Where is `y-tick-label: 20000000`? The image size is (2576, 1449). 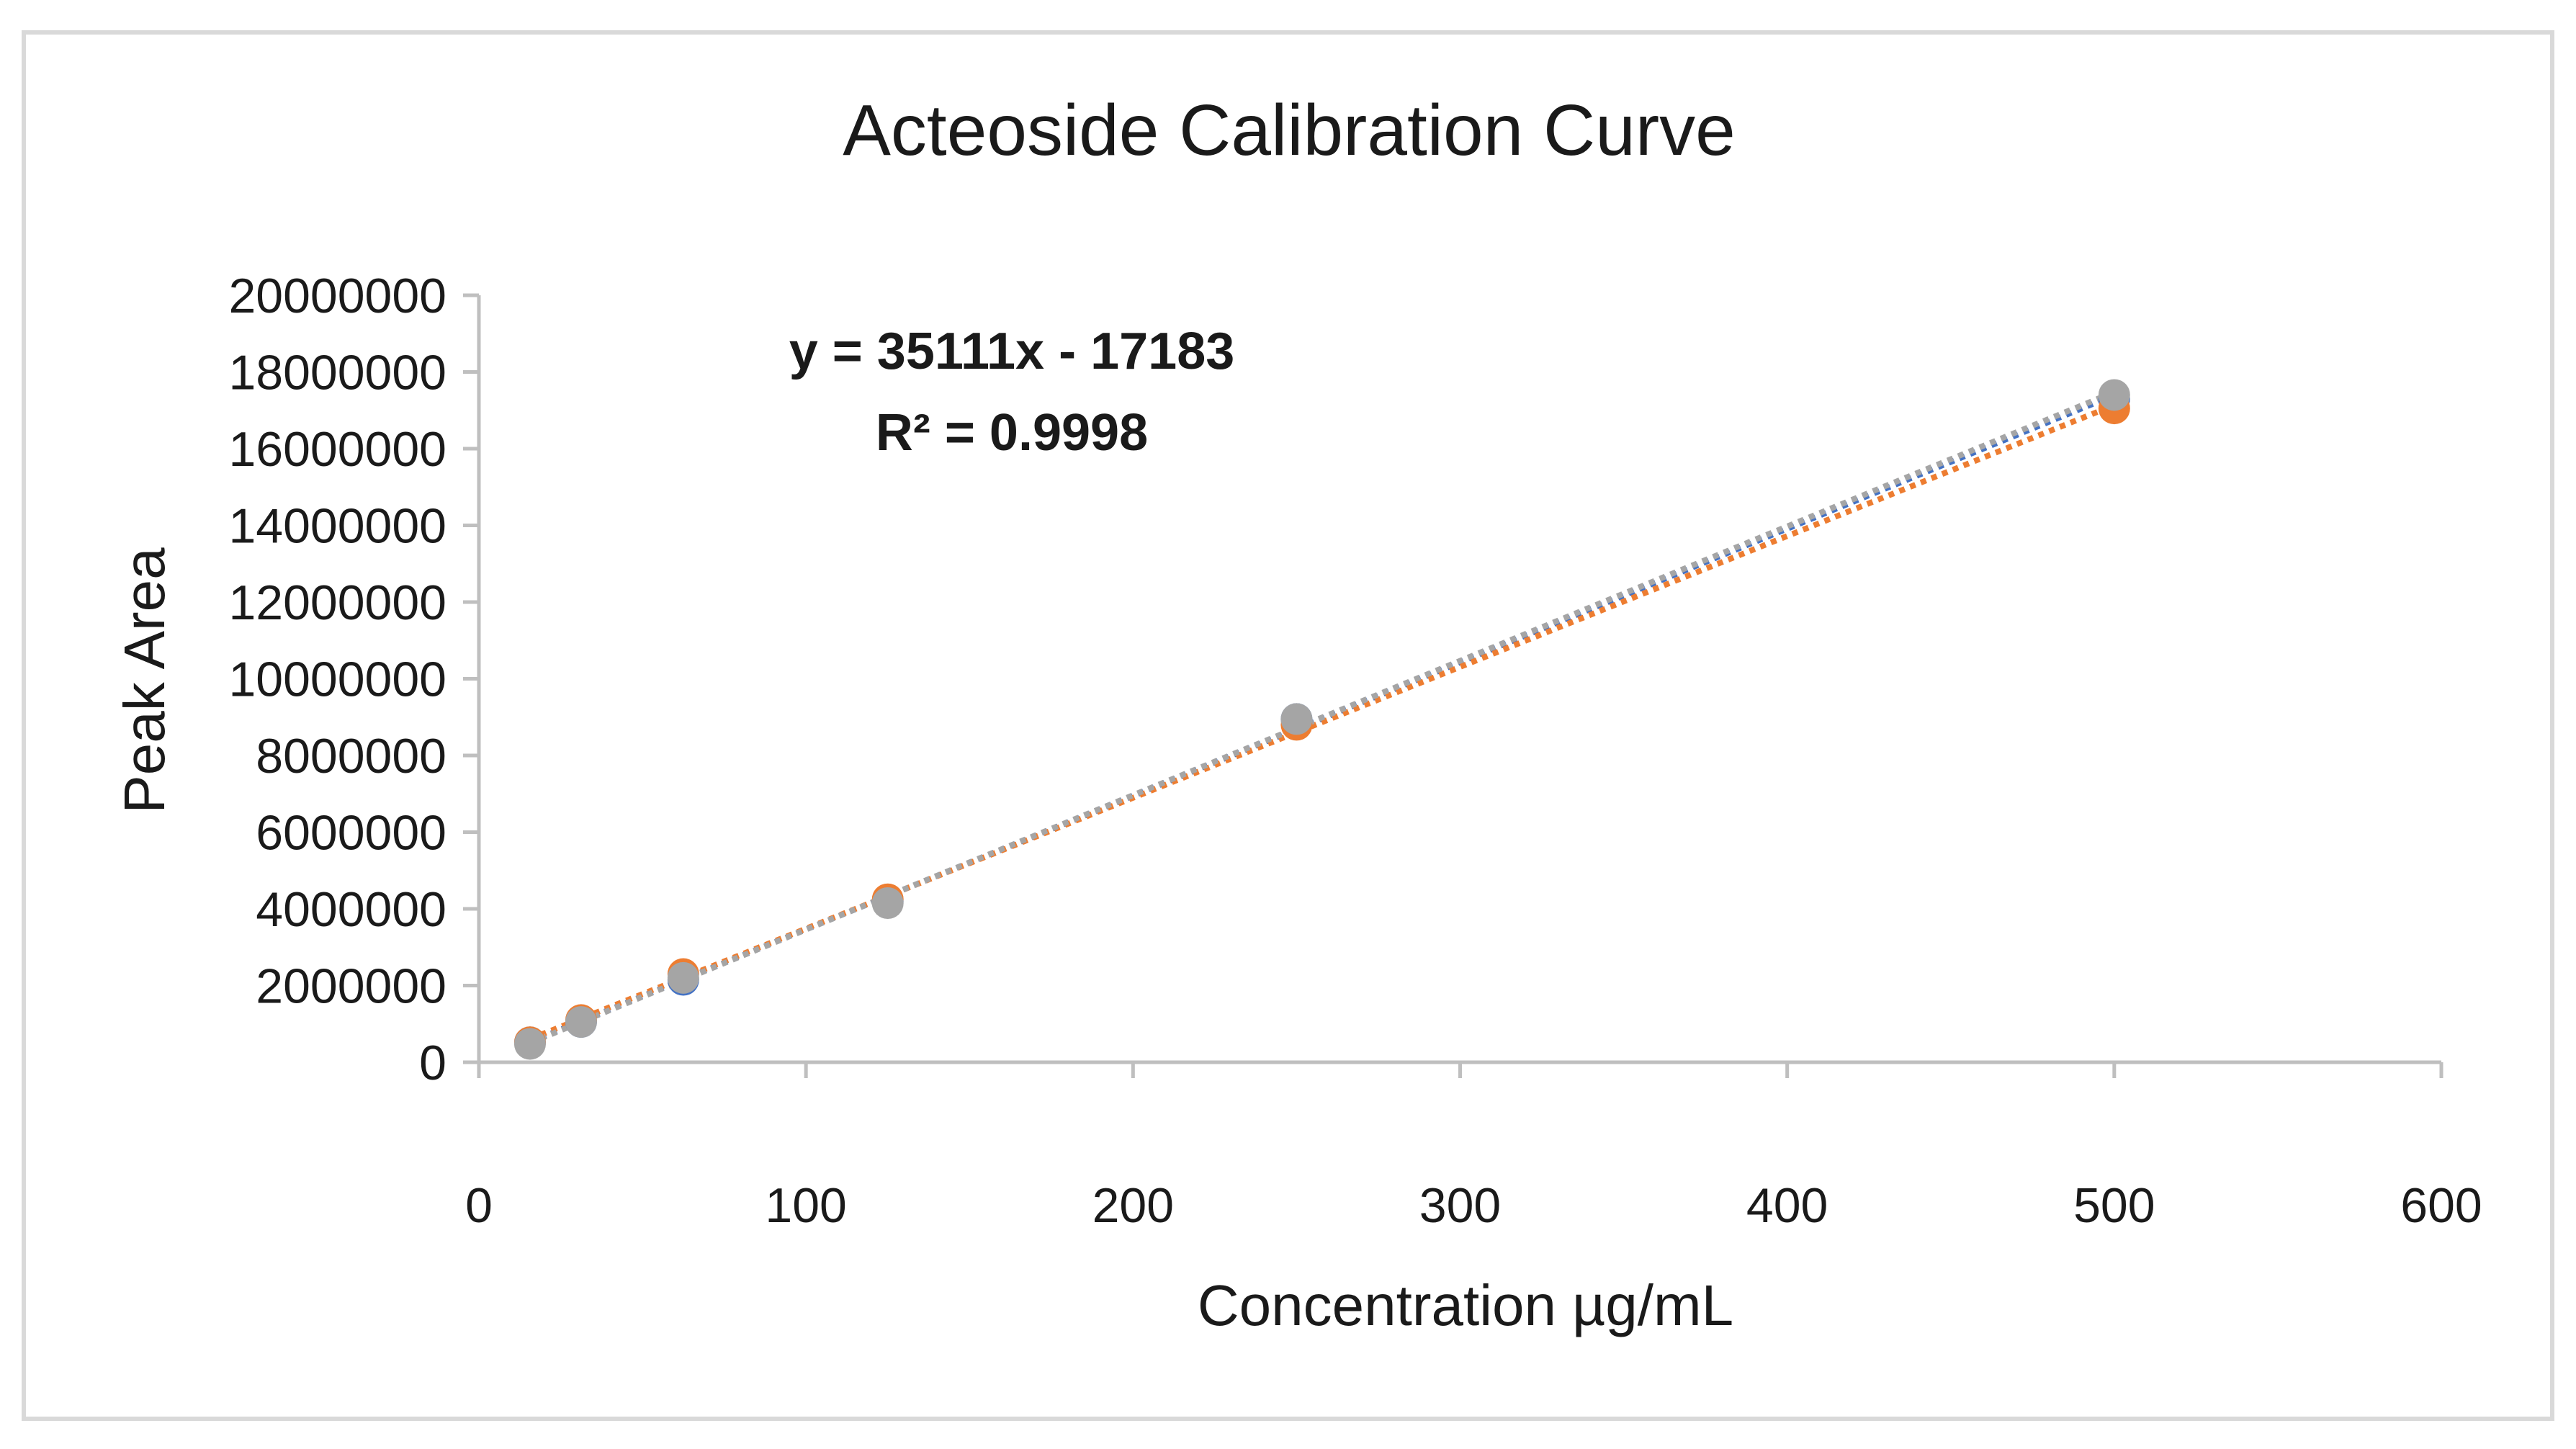
y-tick-label: 20000000 is located at coordinates (337, 296).